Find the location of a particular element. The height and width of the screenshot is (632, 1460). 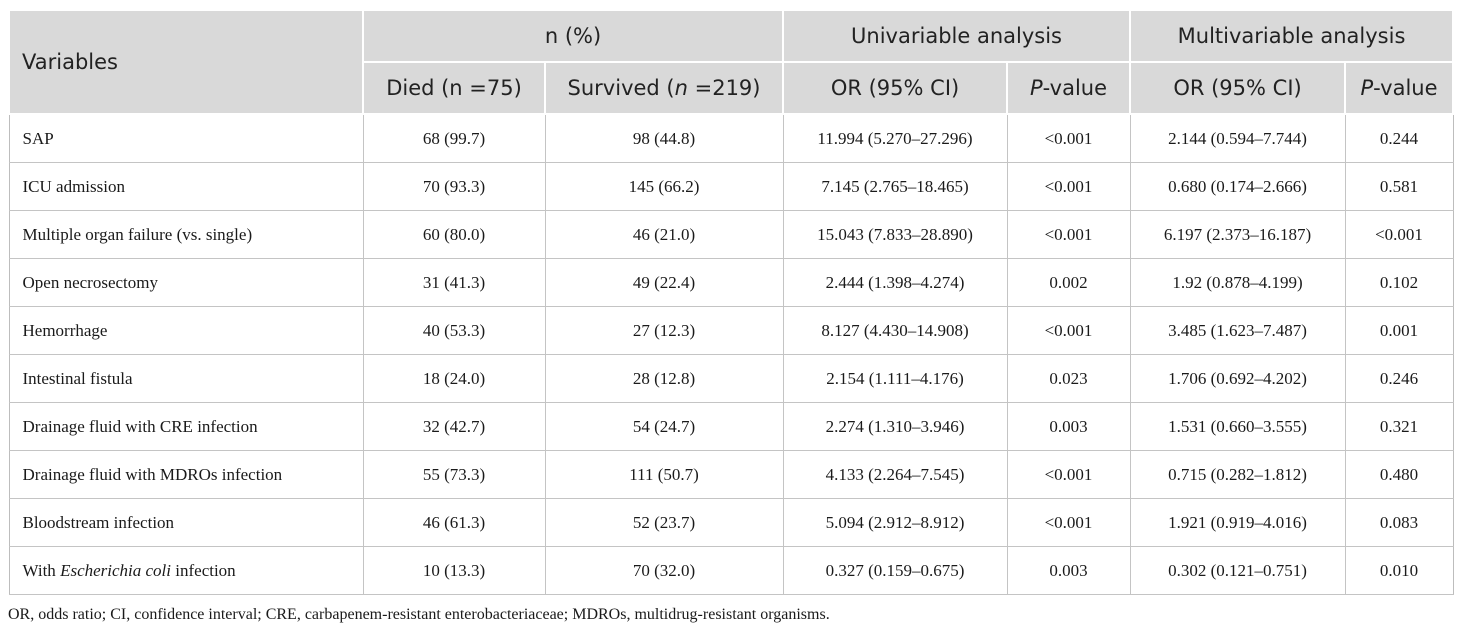

row-multi-p: 0.083 is located at coordinates (1399, 522).